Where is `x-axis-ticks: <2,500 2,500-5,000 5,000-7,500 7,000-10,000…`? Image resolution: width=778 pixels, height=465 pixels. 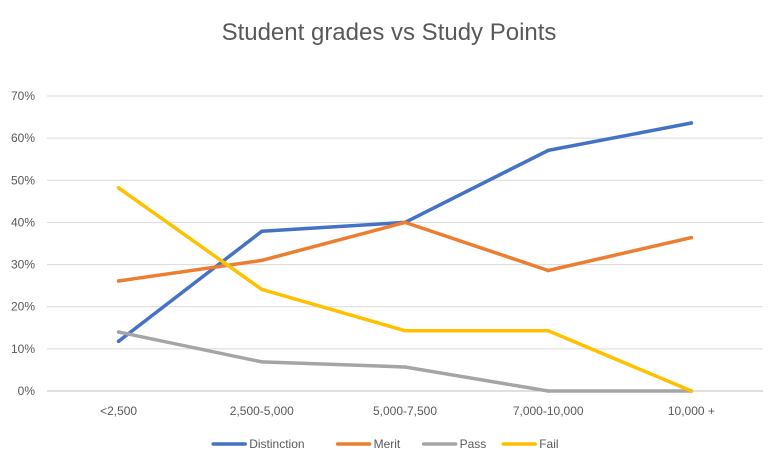
x-axis-ticks: <2,500 2,500-5,000 5,000-7,500 7,000-10,000… is located at coordinates (407, 411).